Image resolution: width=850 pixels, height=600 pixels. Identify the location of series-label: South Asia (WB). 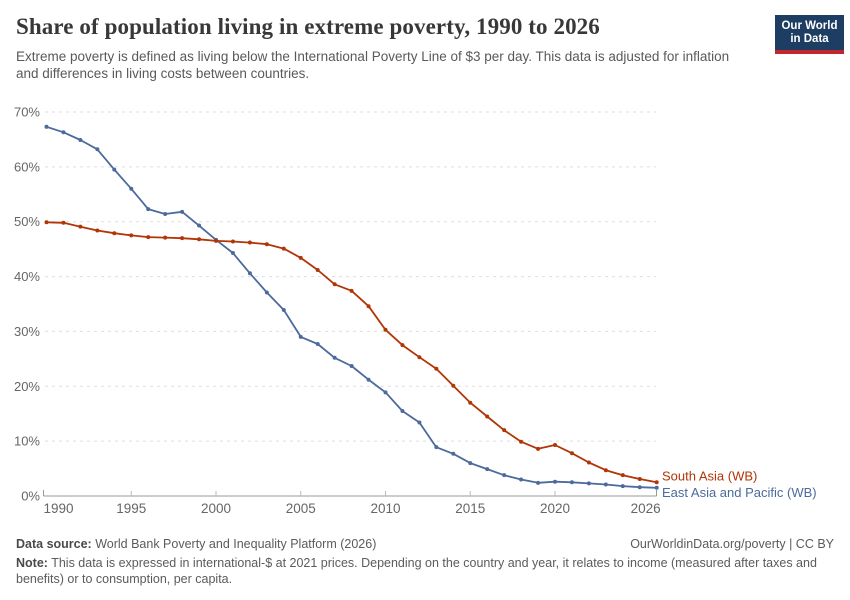
(709, 475).